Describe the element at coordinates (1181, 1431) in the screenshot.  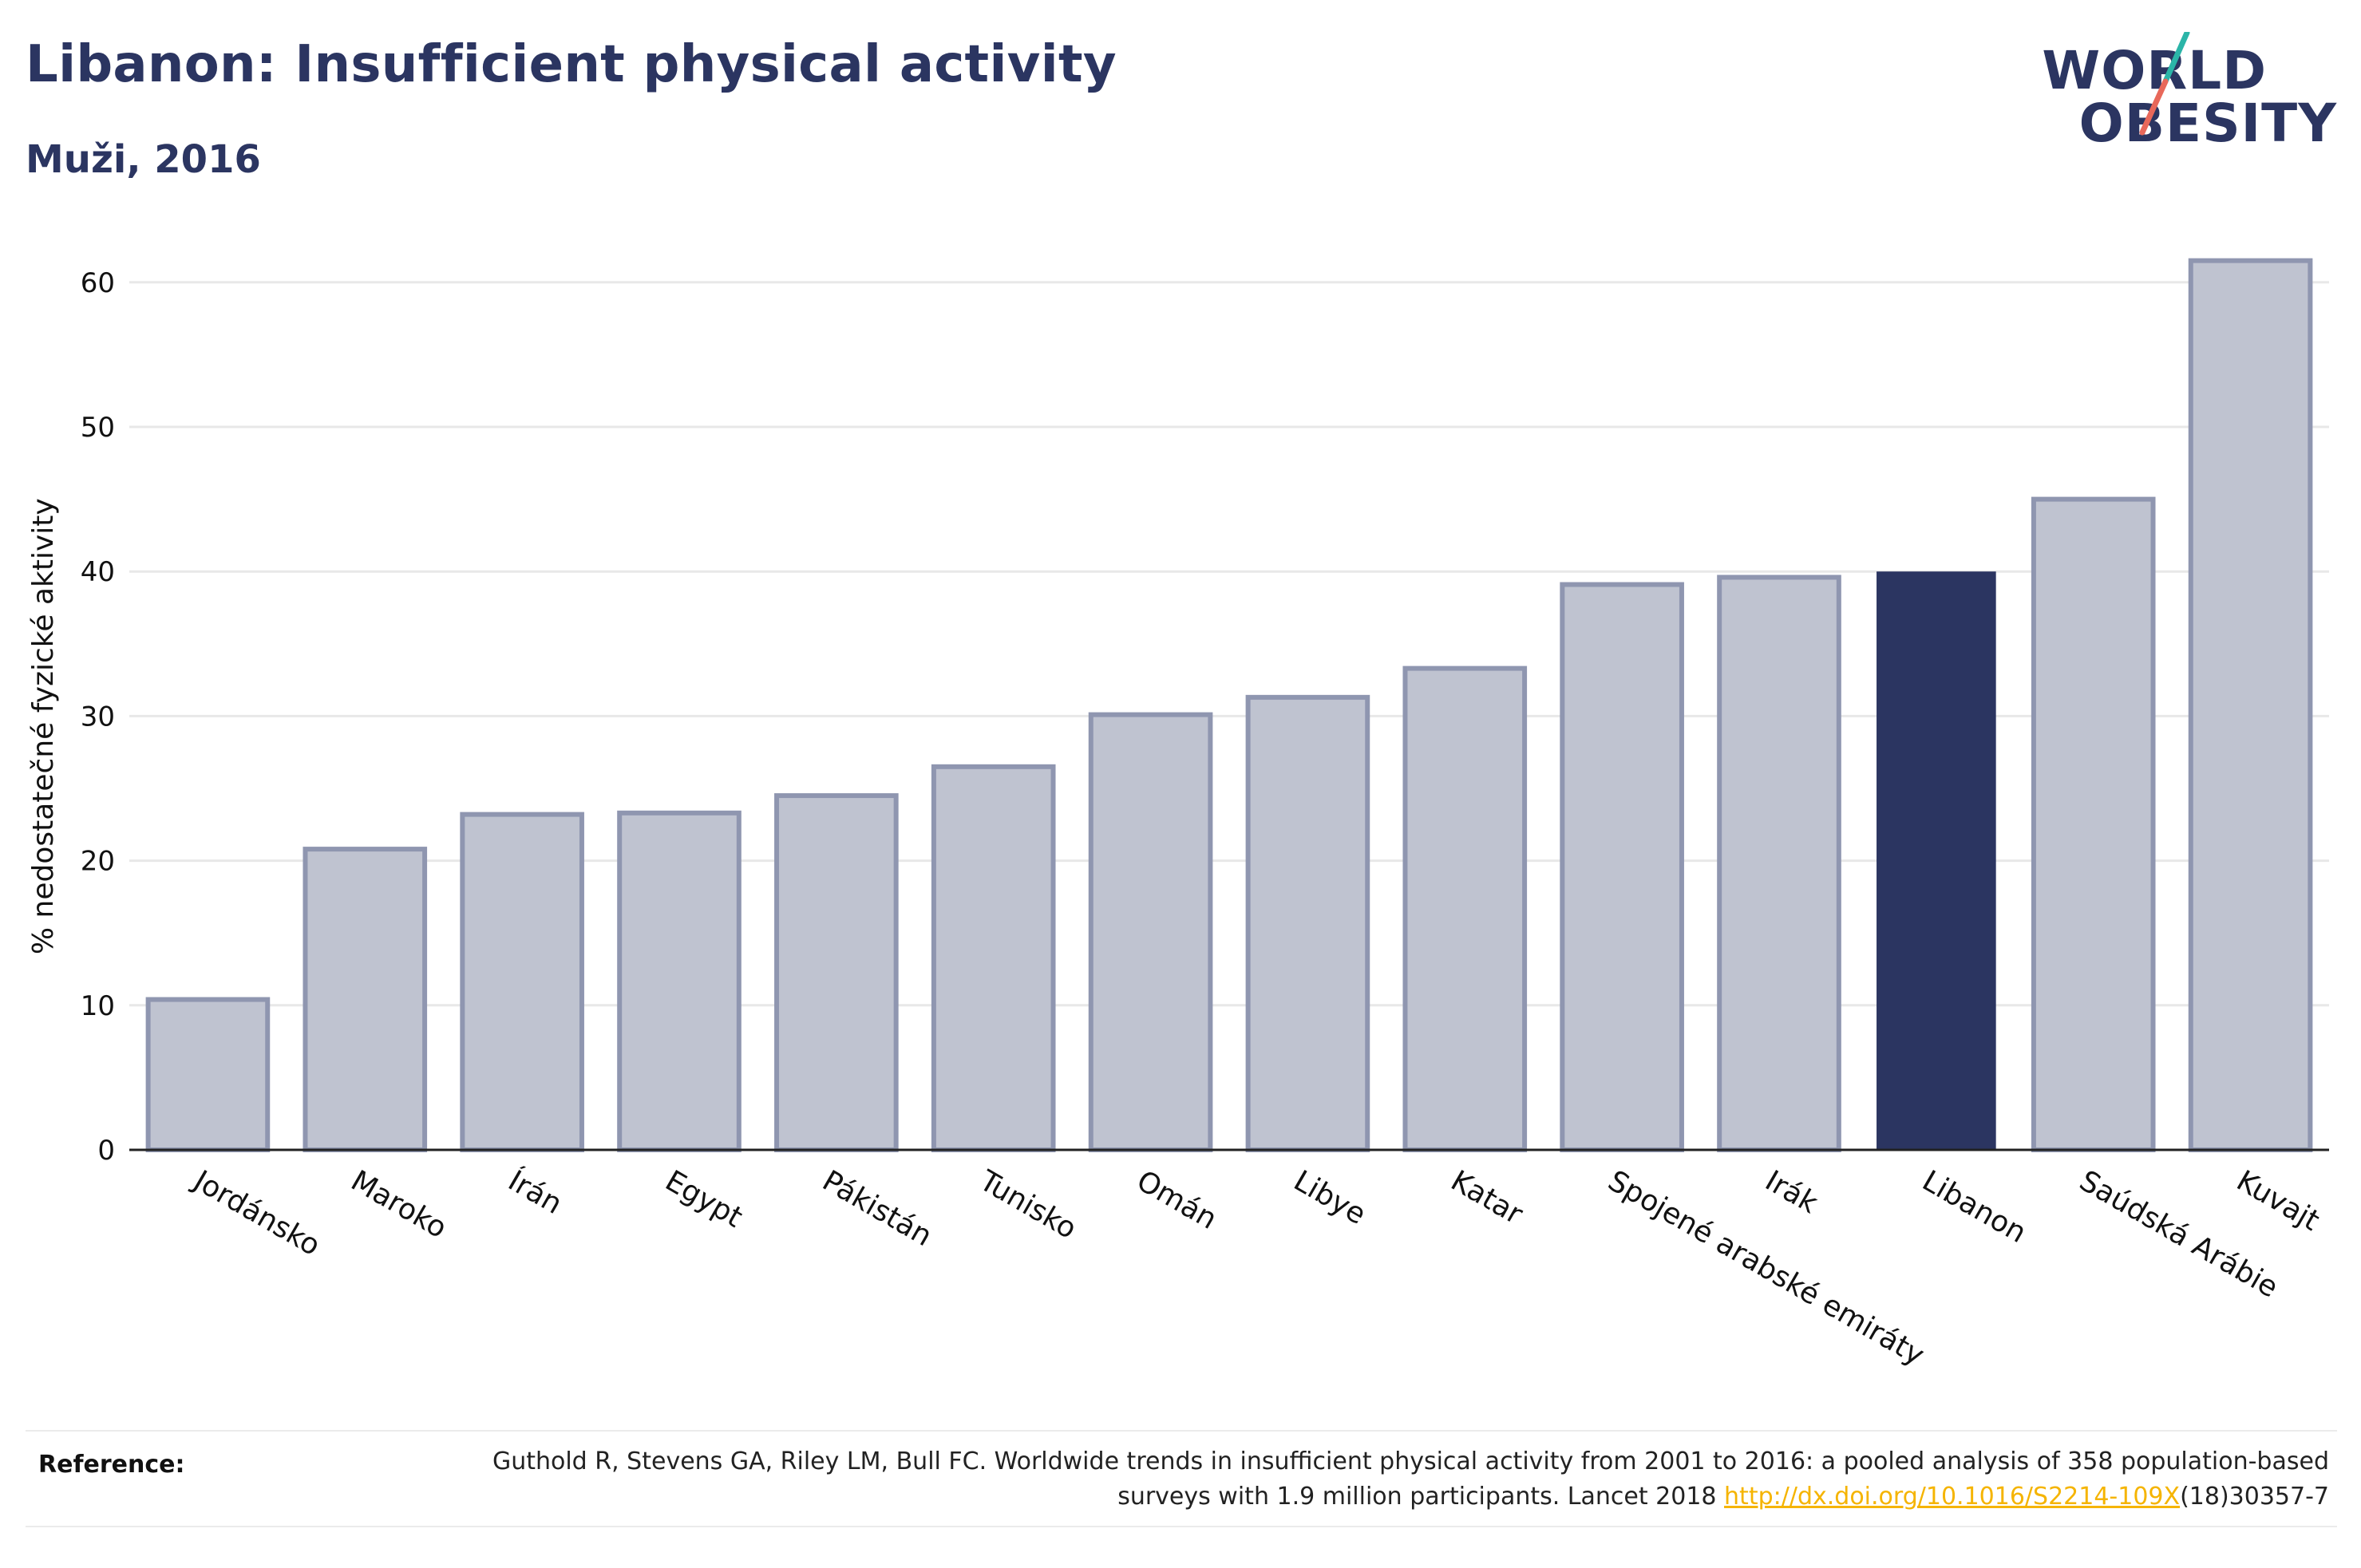
I see `footer-divider-top` at that location.